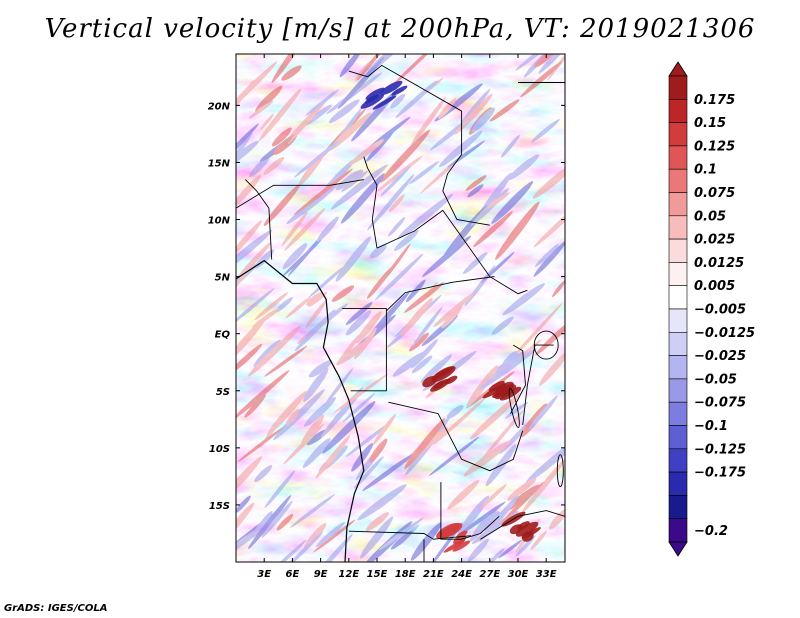 This screenshot has height=618, width=800. I want to click on y-tick-label: 5S, so click(223, 392).